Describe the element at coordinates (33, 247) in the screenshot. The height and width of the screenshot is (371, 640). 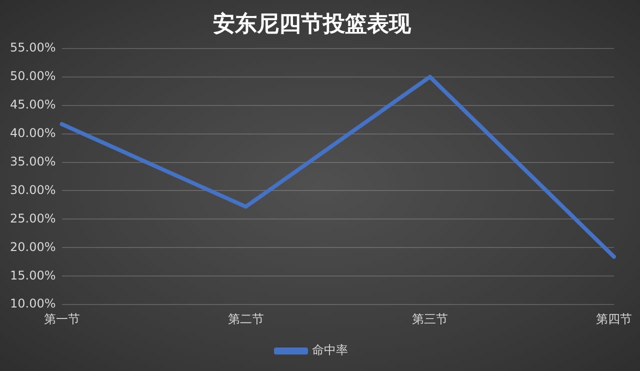
I see `y-tick-label: 20.00%` at that location.